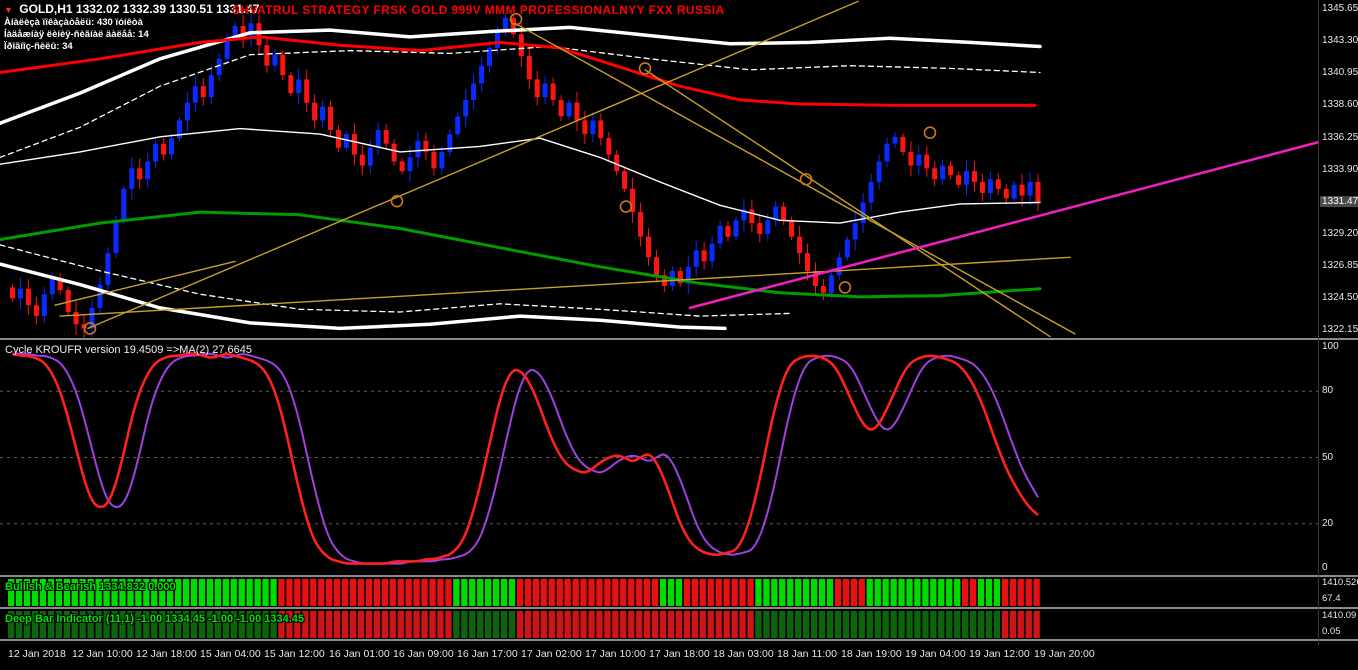 This screenshot has height=670, width=1358. Describe the element at coordinates (359, 654) in the screenshot. I see `time-label: 16 Jan 01:00` at that location.